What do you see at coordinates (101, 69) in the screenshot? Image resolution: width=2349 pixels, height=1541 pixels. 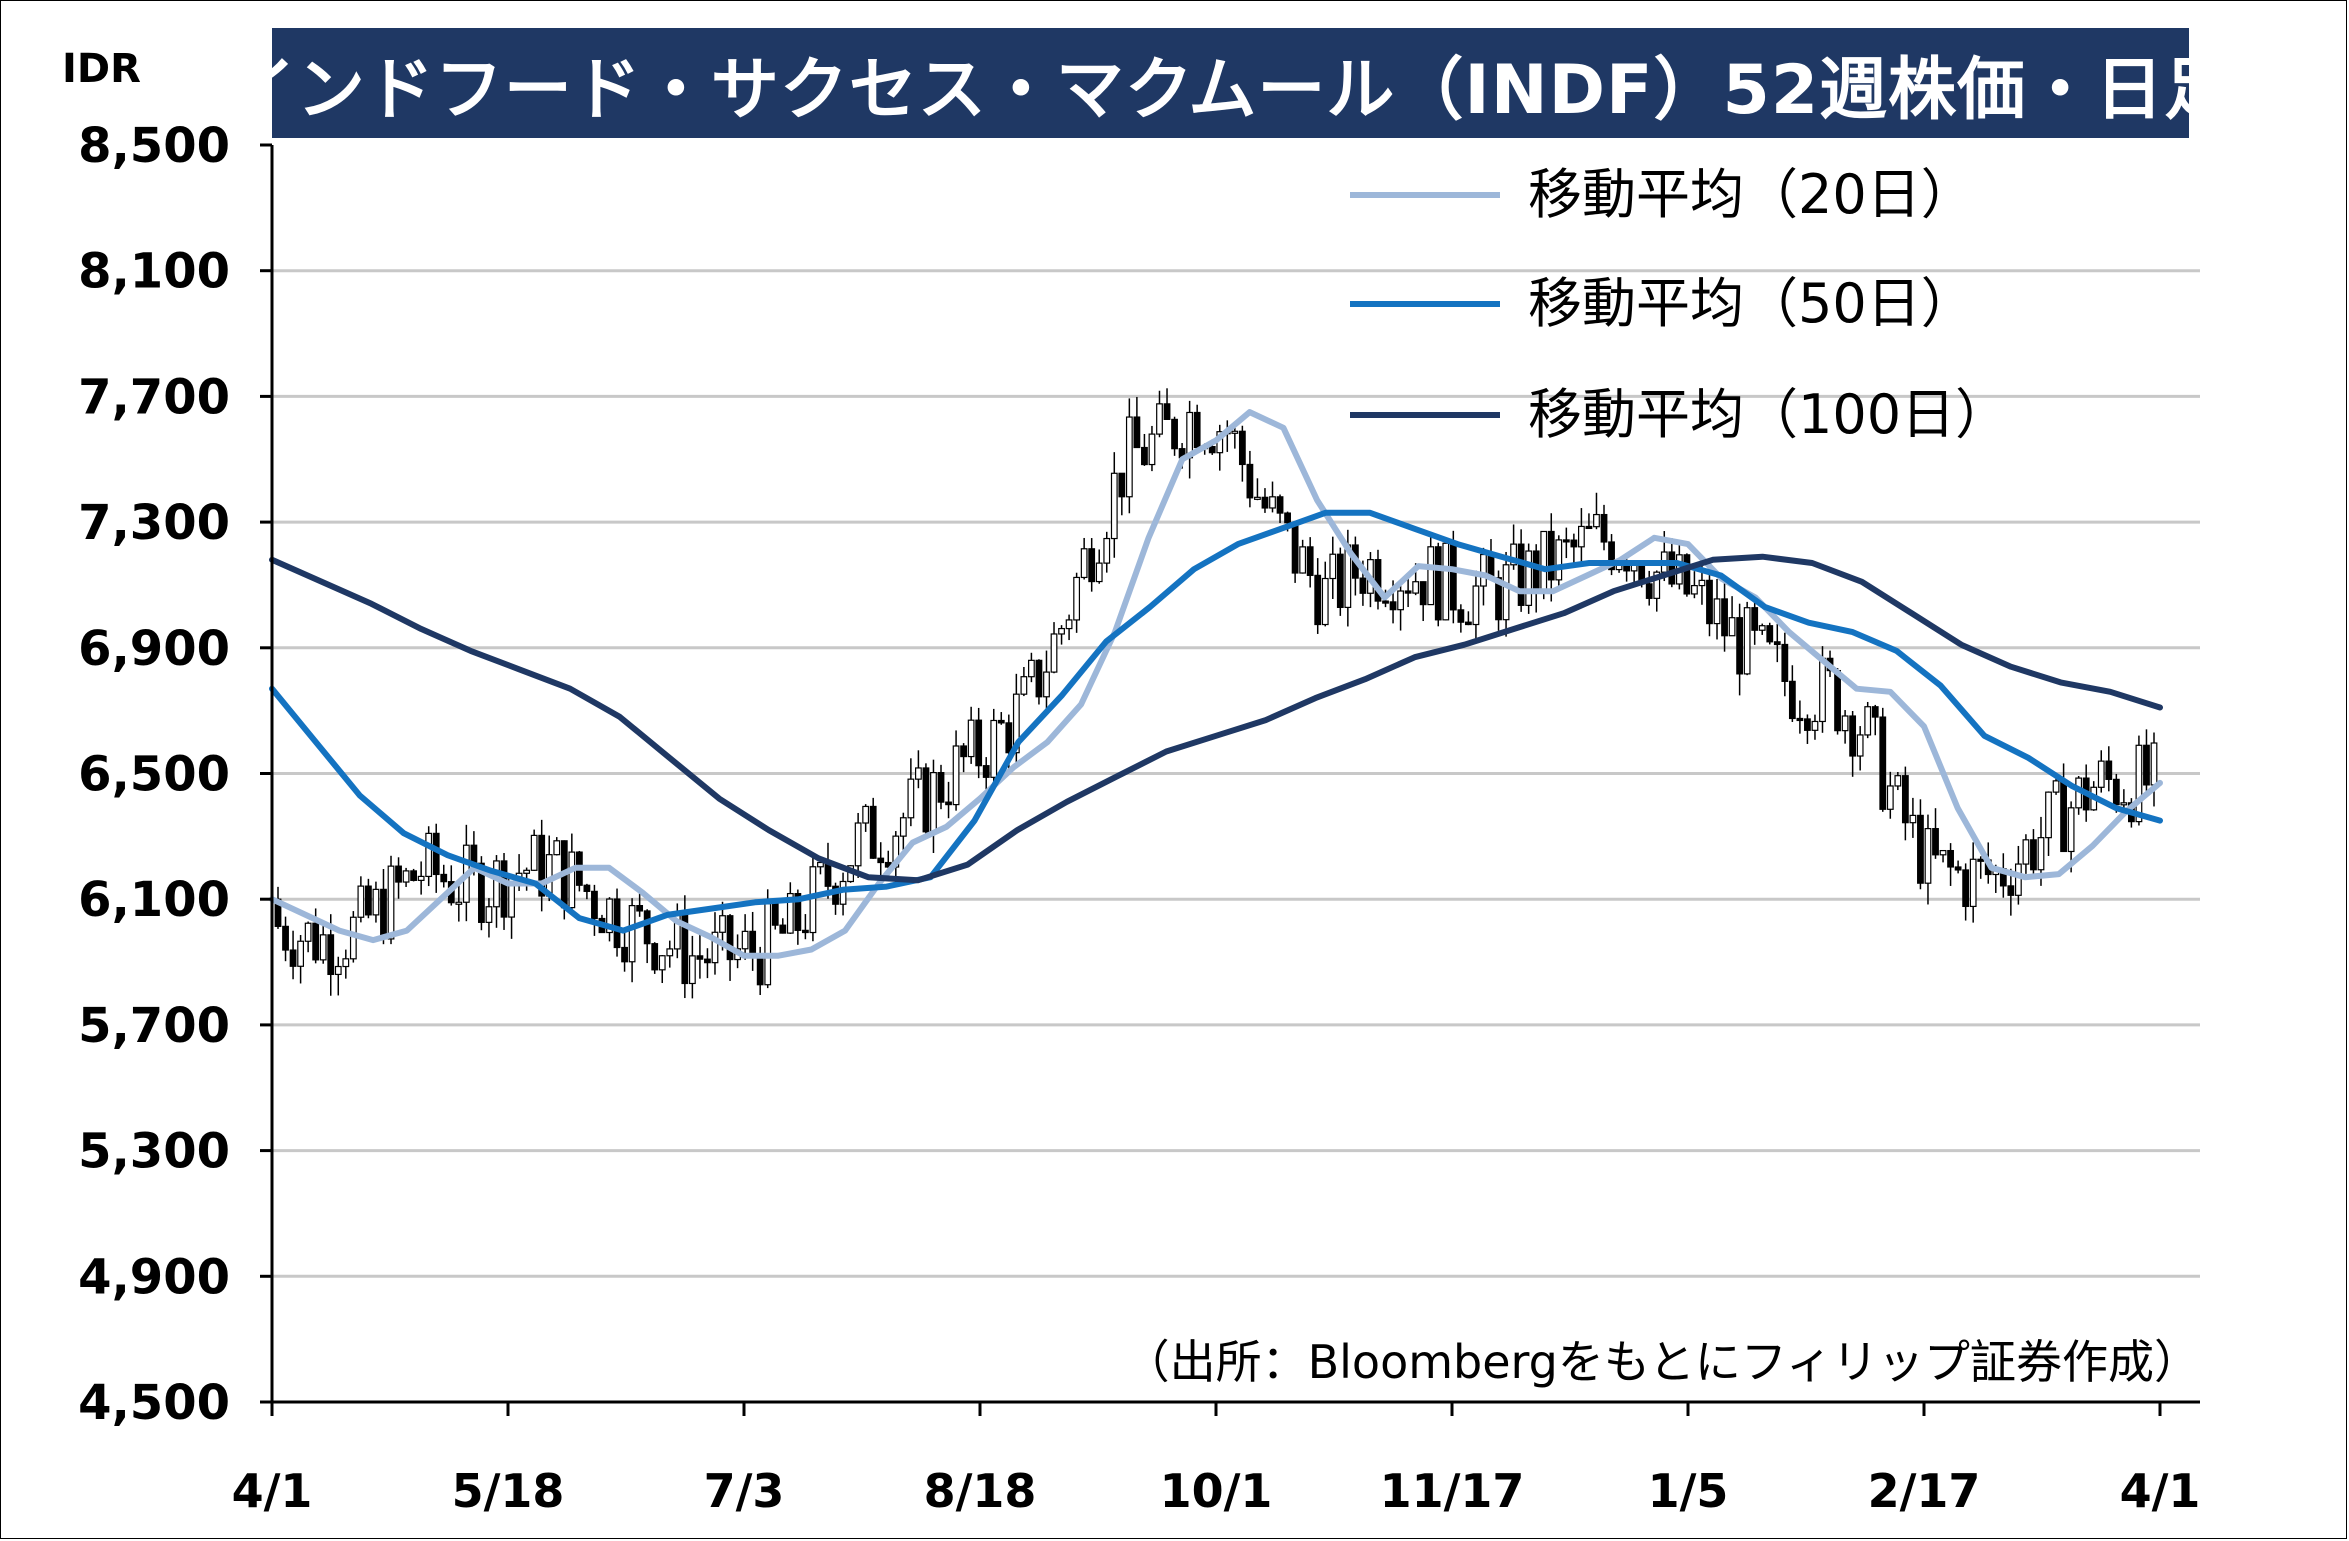 I see `y-axis-unit-label: IDR` at bounding box center [101, 69].